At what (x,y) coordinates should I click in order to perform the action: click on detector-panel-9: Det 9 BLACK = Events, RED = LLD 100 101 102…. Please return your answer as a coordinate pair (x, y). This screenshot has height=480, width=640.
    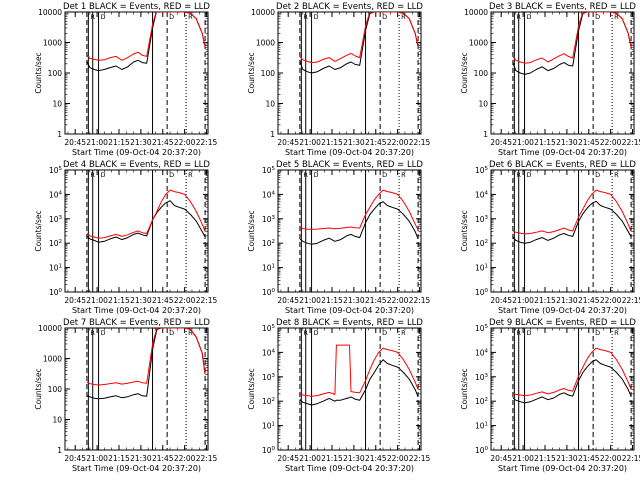
    Looking at the image, I should click on (550, 395).